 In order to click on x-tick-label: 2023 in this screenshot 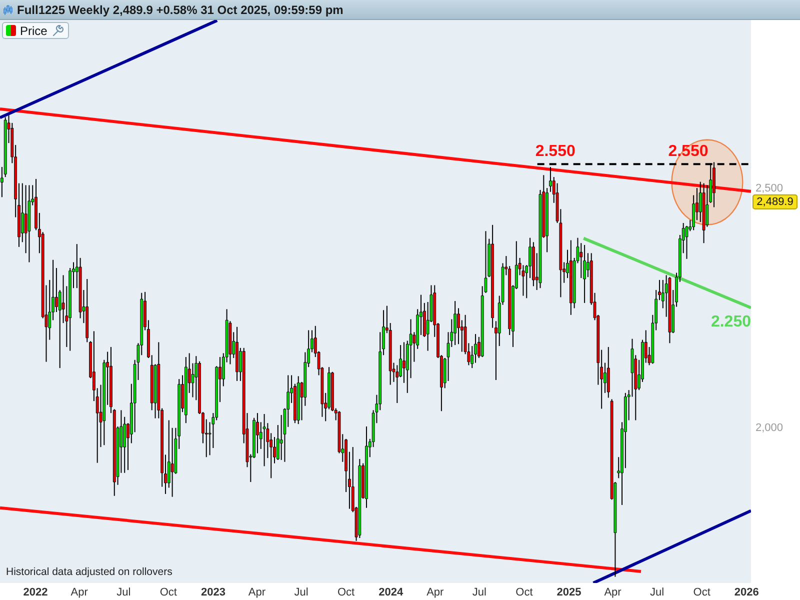, I will do `click(213, 592)`.